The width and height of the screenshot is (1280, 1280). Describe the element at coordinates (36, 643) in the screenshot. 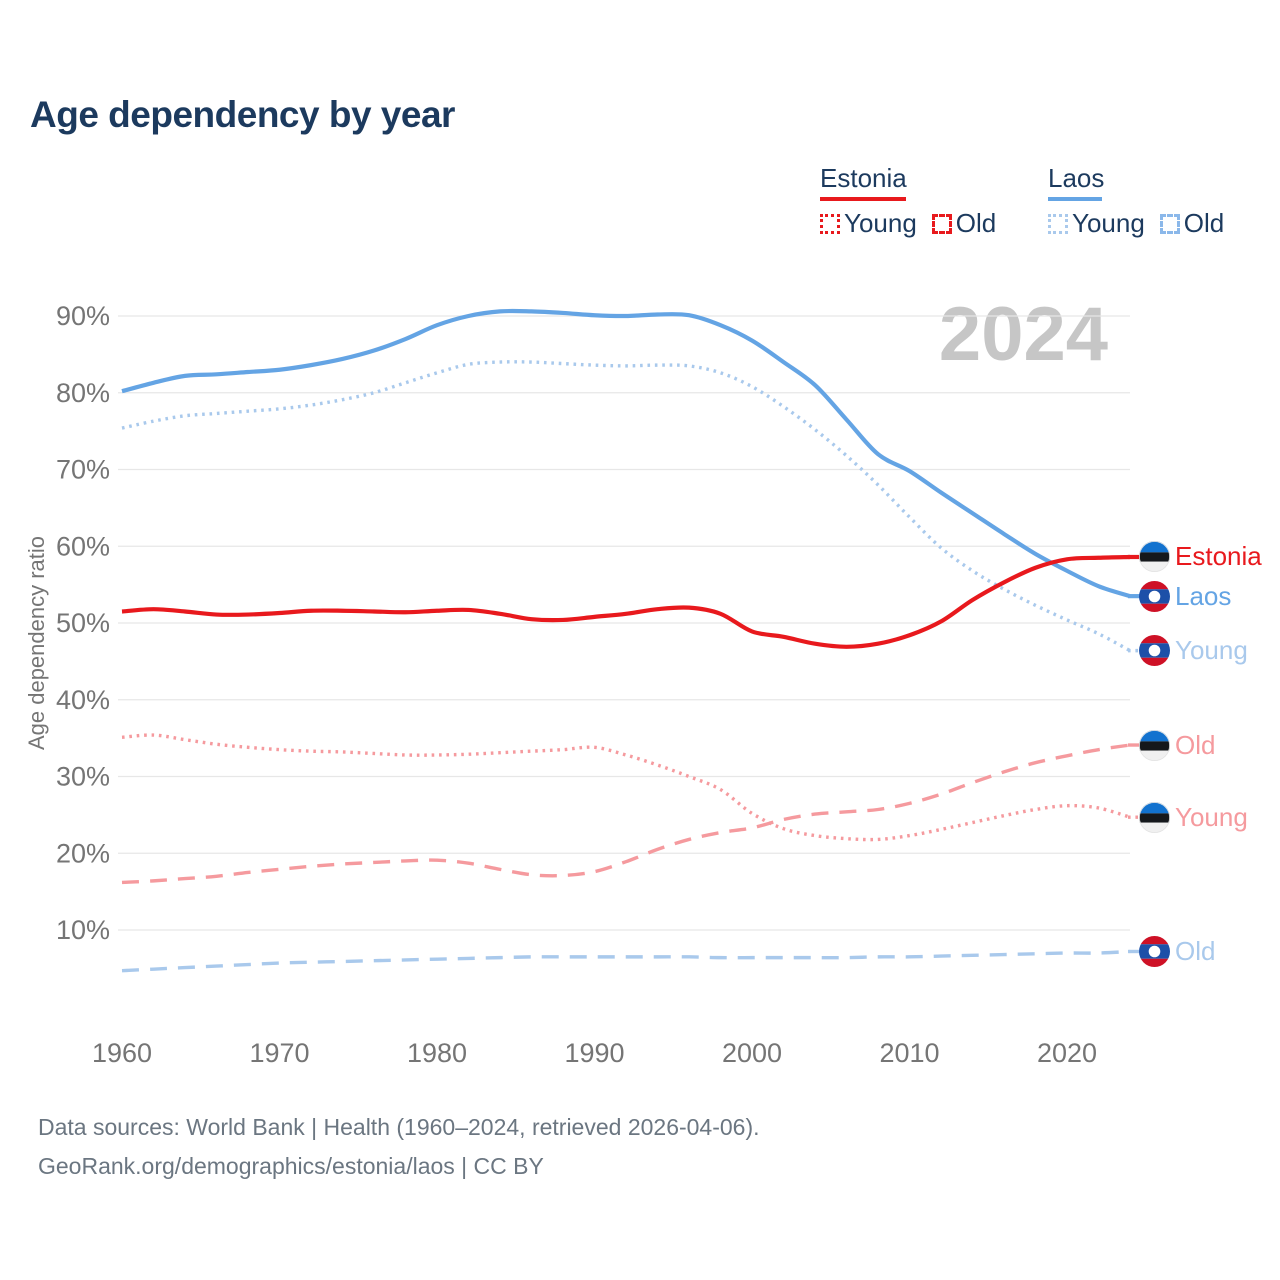

I see `y-axis-title: Age dependency ratio` at that location.